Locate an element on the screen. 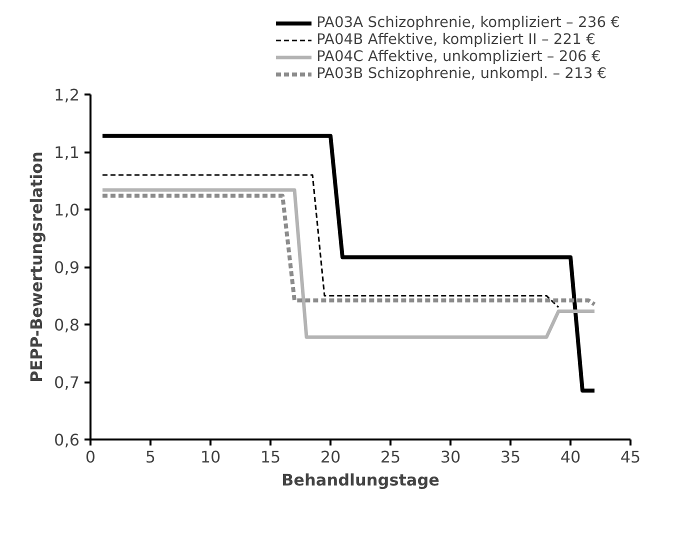 This screenshot has height=537, width=698. legend-label: PA03B Schizophrenie, unkompl. – 213 € is located at coordinates (461, 73).